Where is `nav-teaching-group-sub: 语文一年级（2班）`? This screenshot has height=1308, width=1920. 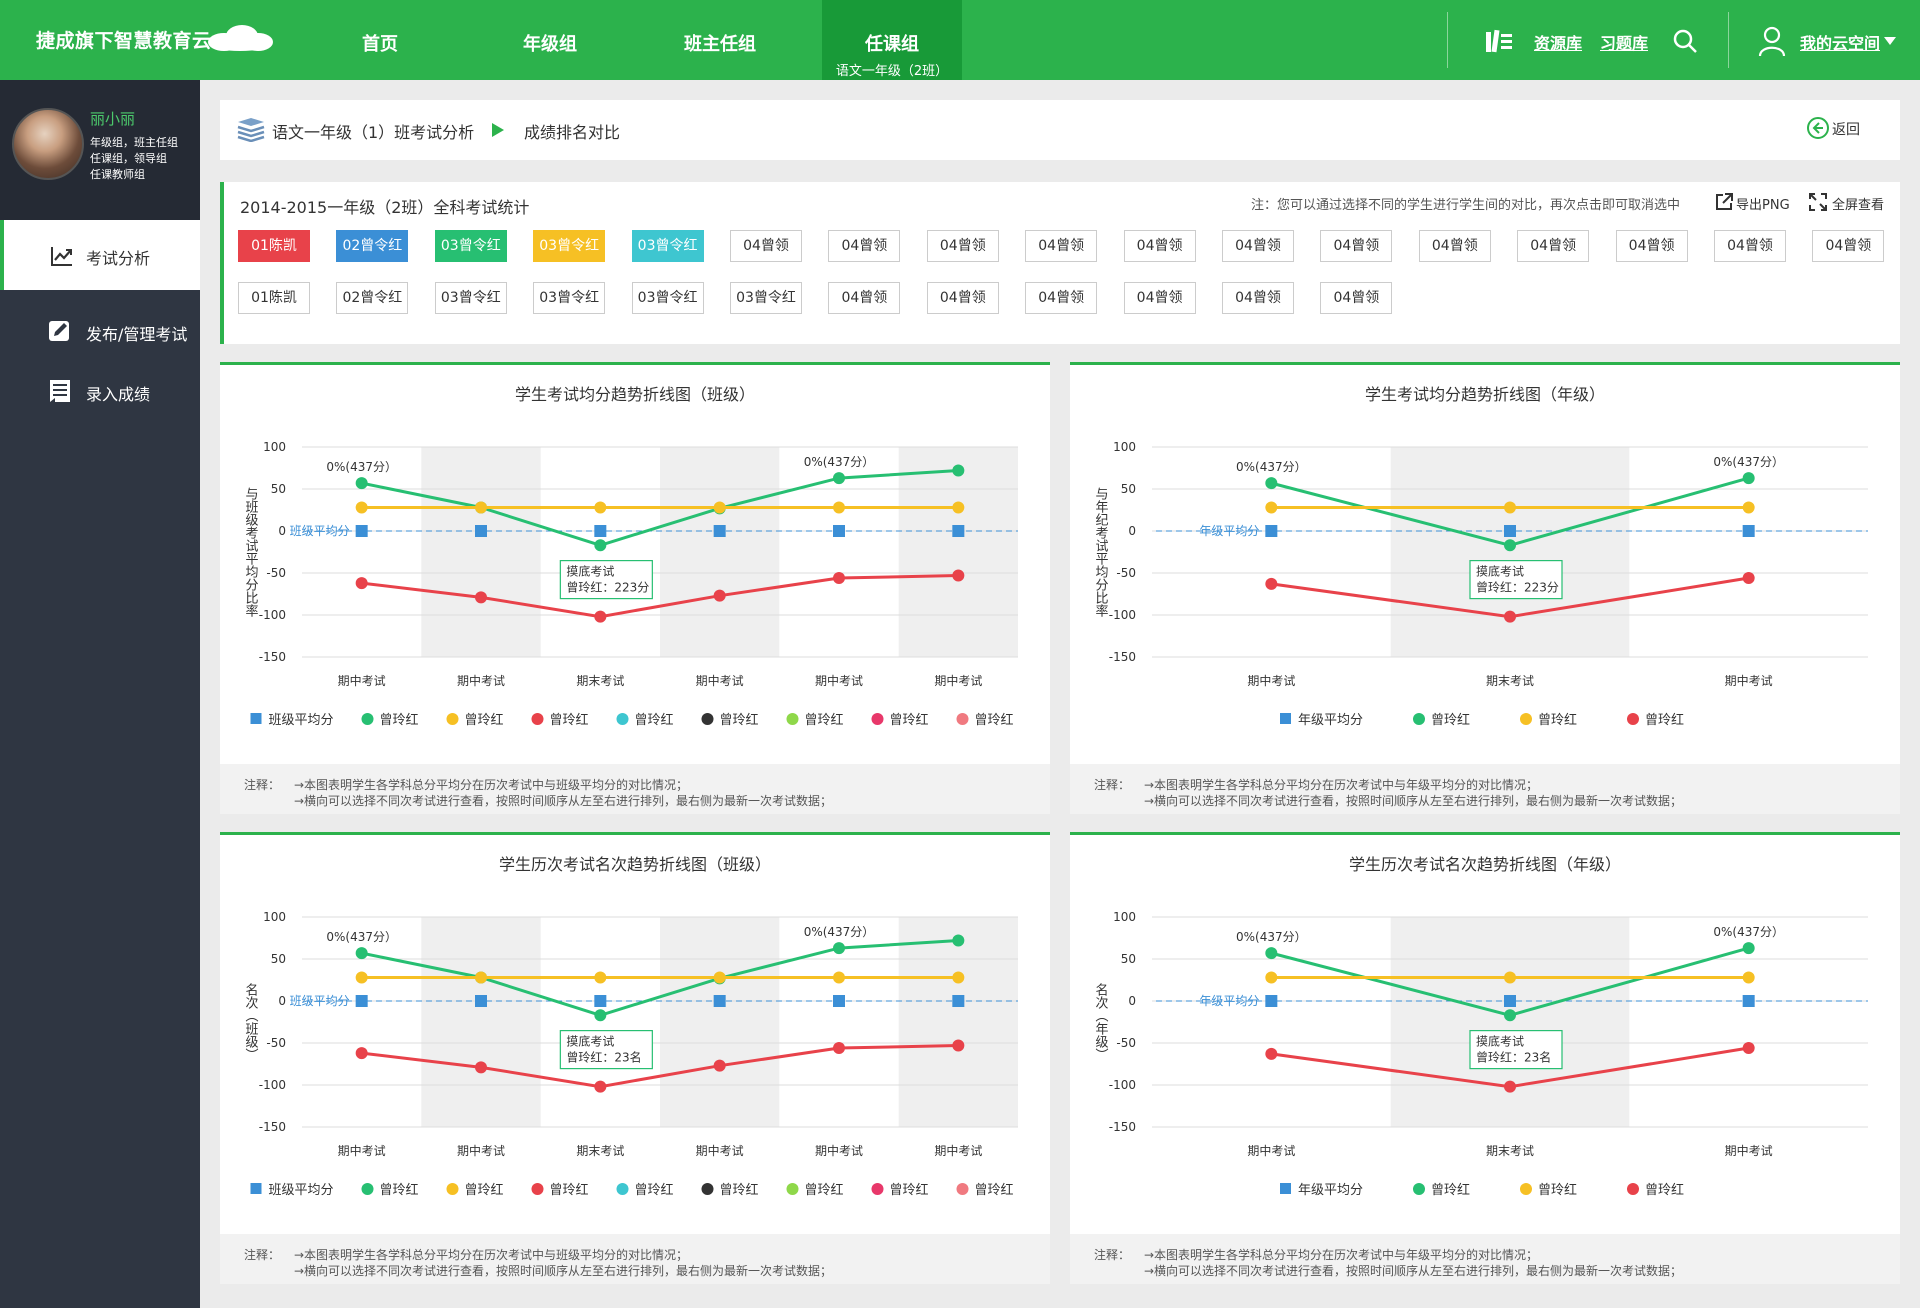 nav-teaching-group-sub: 语文一年级（2班） is located at coordinates (892, 71).